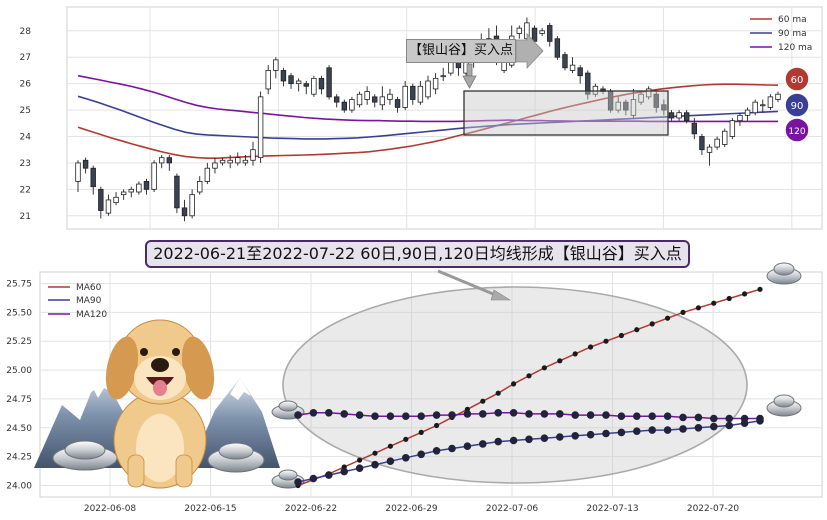 The image size is (827, 520). What do you see at coordinates (26, 124) in the screenshot?
I see `top-y-ticks: 21 22 23 24 25 26 27 28` at bounding box center [26, 124].